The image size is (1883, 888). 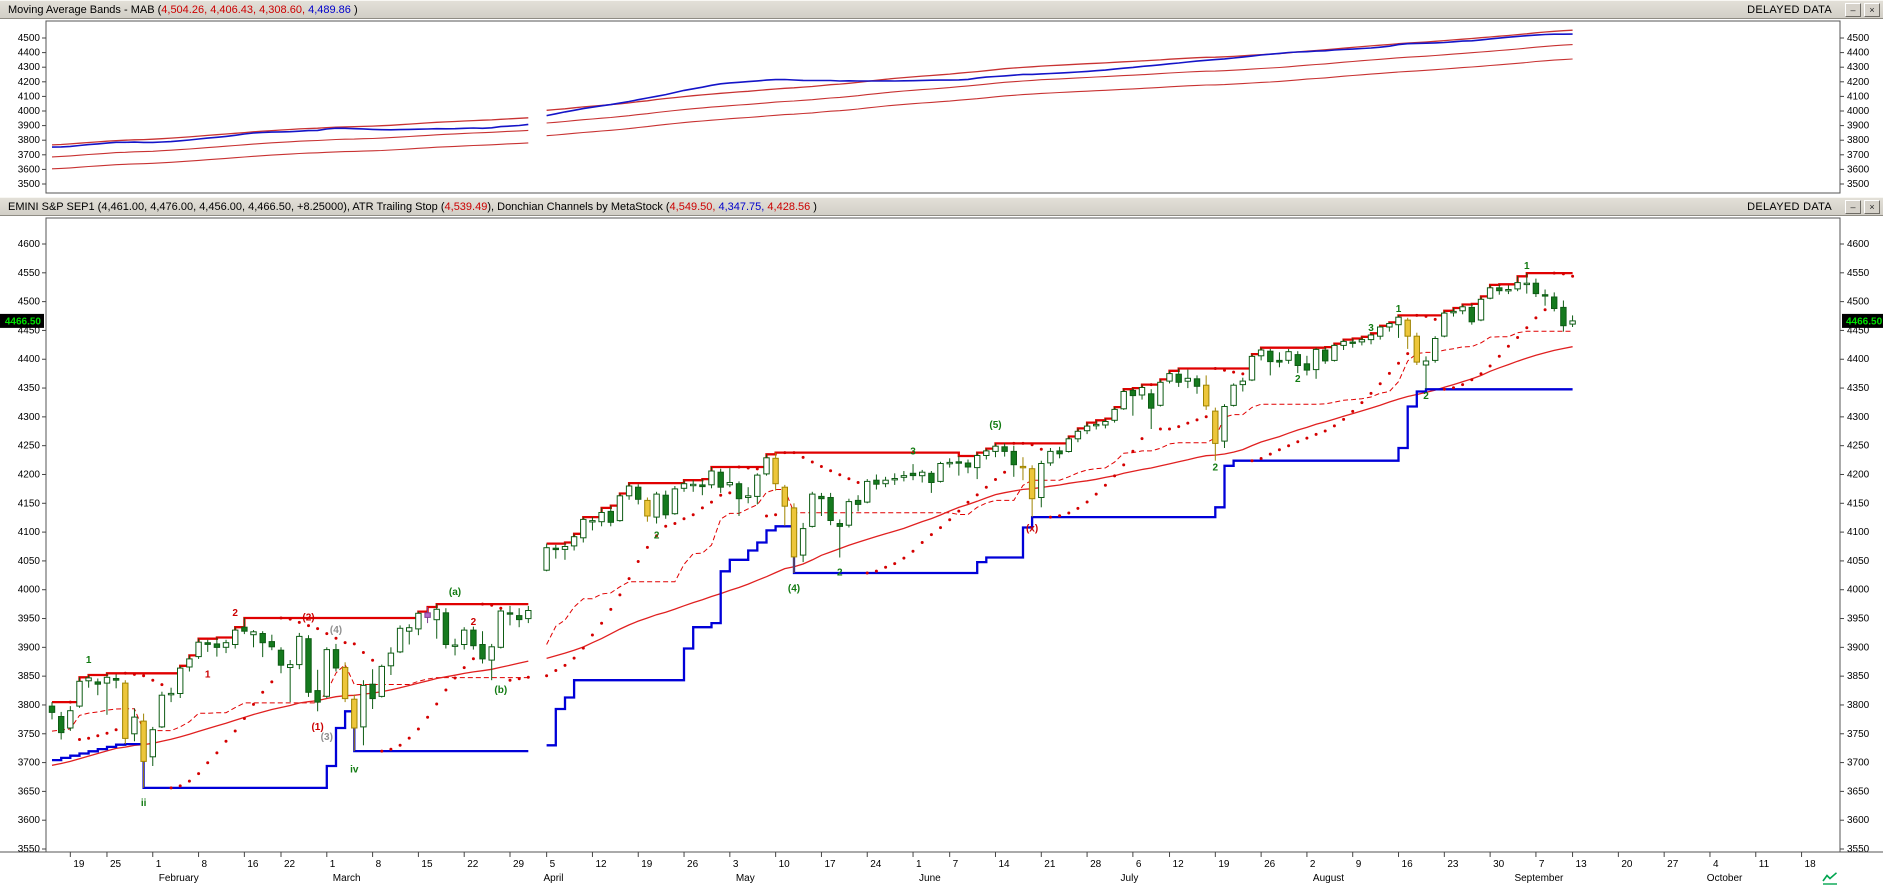 What do you see at coordinates (1858, 734) in the screenshot?
I see `y-axis-label: 3750` at bounding box center [1858, 734].